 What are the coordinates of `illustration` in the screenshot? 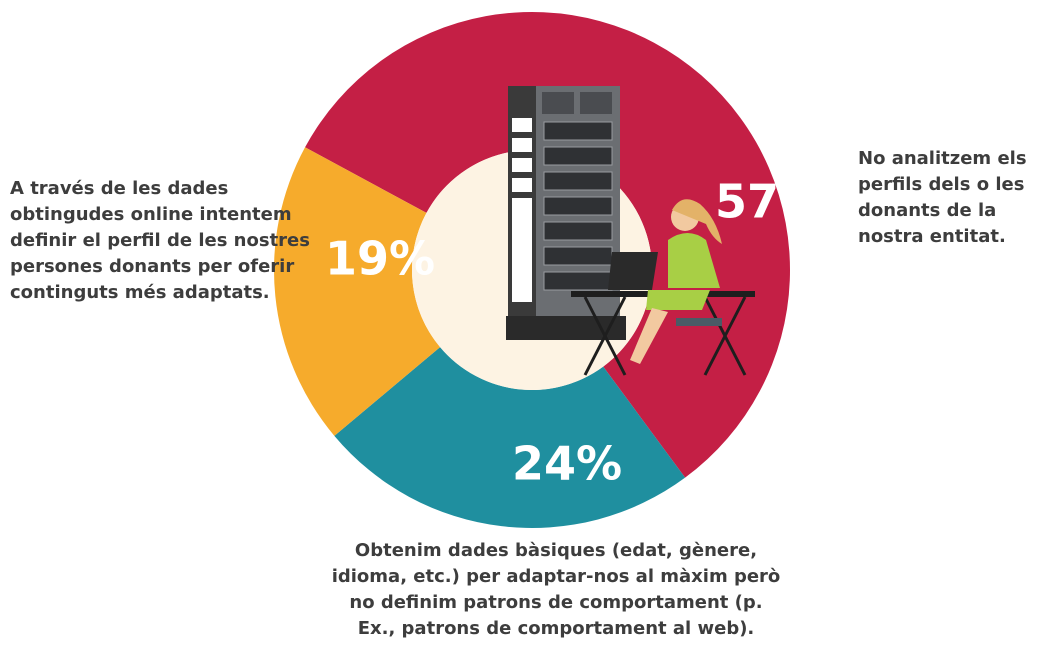 It's located at (630, 231).